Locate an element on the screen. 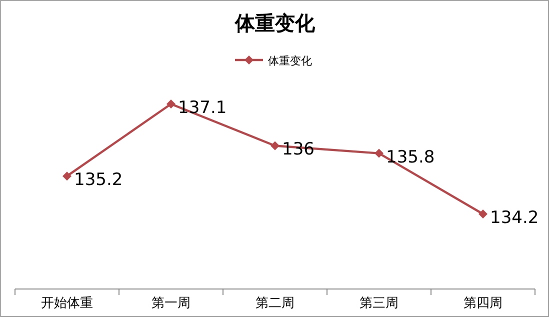  data-label: 134.2 is located at coordinates (514, 218).